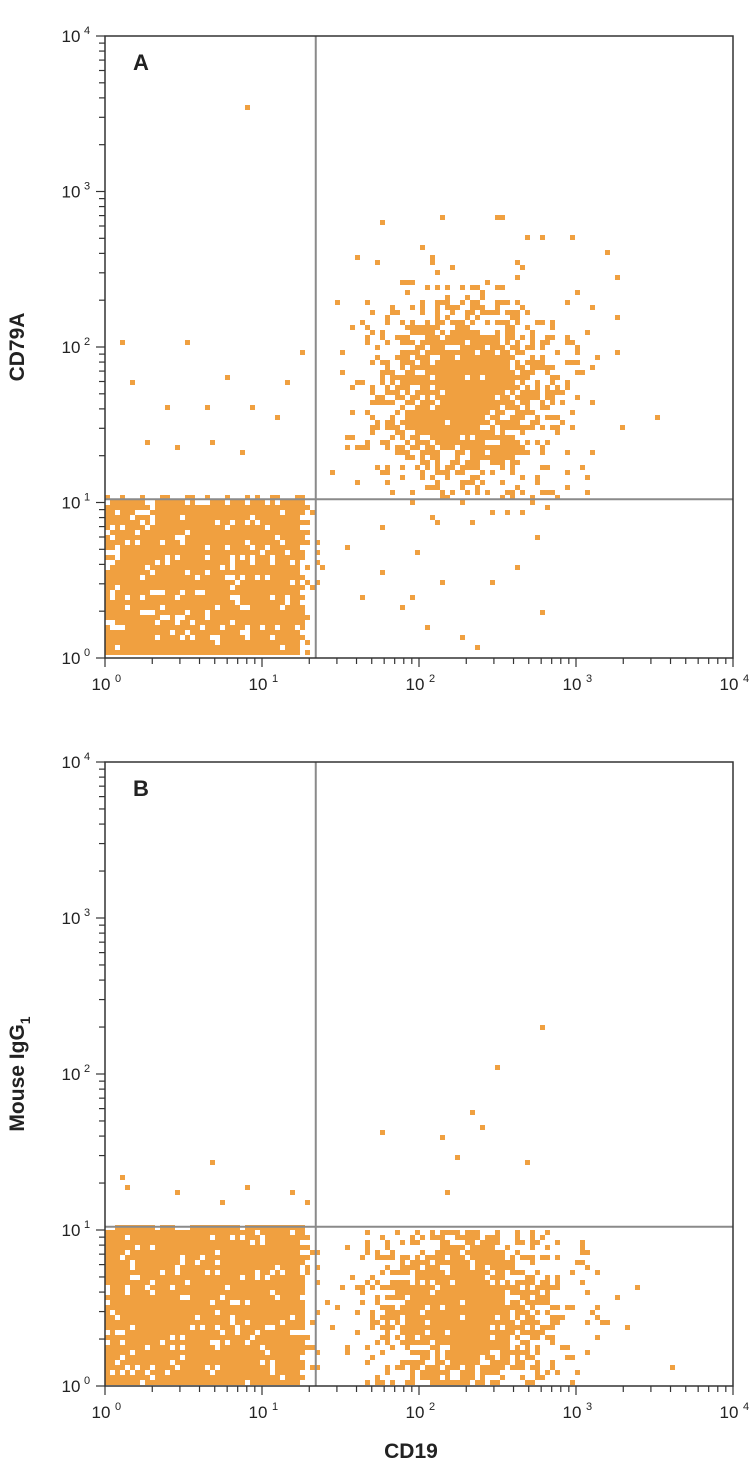 This screenshot has height=1473, width=750. What do you see at coordinates (87, 653) in the screenshot?
I see `y-tick-exponent: 0` at bounding box center [87, 653].